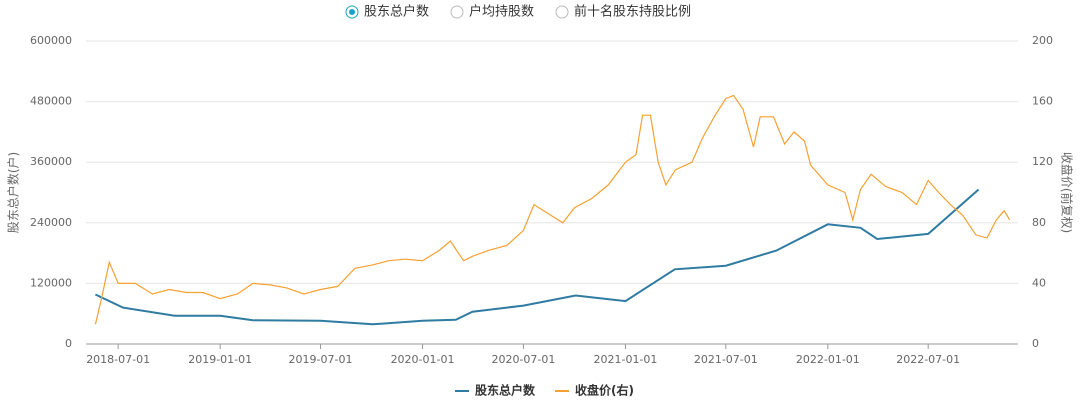 The height and width of the screenshot is (402, 1080). What do you see at coordinates (828, 359) in the screenshot?
I see `x-tick-label: 2022-01-01` at bounding box center [828, 359].